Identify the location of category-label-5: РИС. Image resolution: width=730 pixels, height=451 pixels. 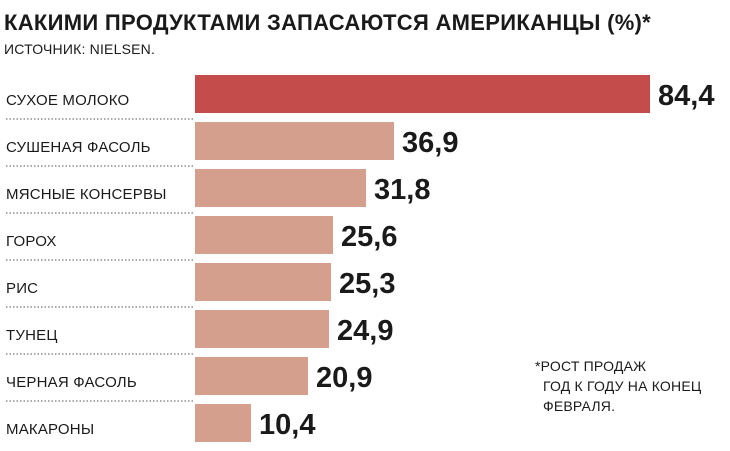
(22, 288).